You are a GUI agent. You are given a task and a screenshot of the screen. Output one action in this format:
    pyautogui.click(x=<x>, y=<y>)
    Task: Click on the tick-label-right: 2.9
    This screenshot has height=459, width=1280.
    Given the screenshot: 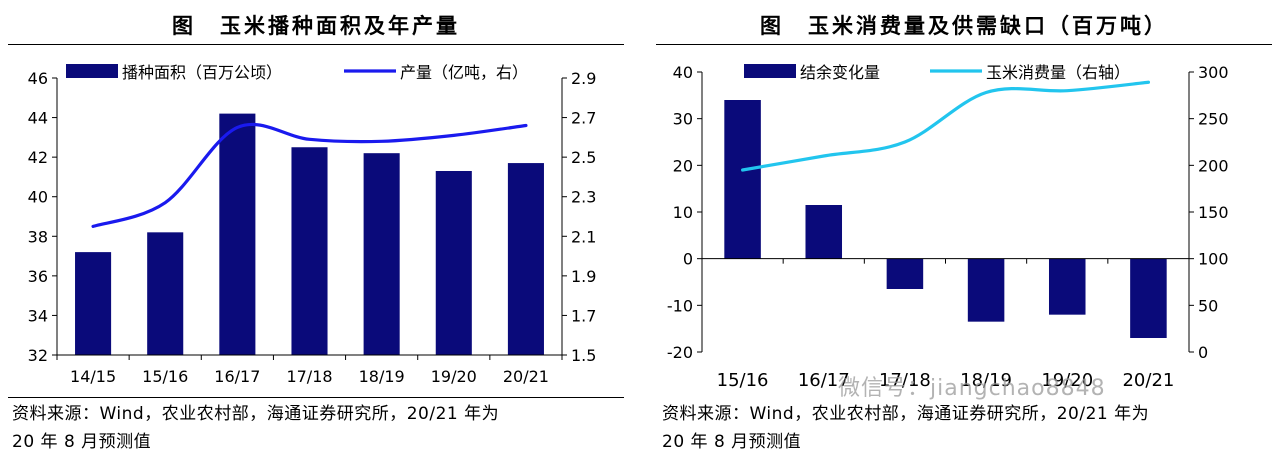 What is the action you would take?
    pyautogui.click(x=583, y=78)
    